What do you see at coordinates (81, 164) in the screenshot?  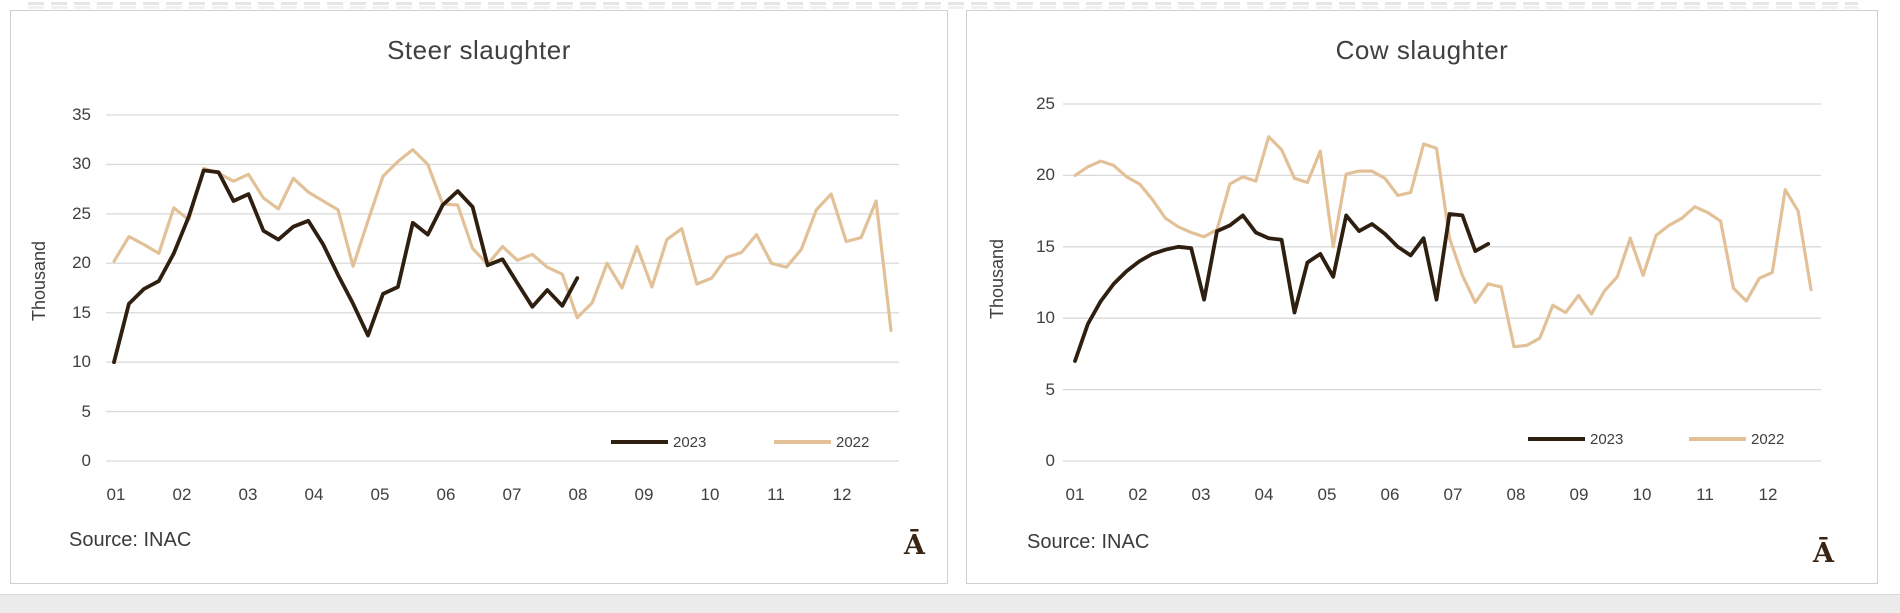 I see `y-tick-label: 30` at bounding box center [81, 164].